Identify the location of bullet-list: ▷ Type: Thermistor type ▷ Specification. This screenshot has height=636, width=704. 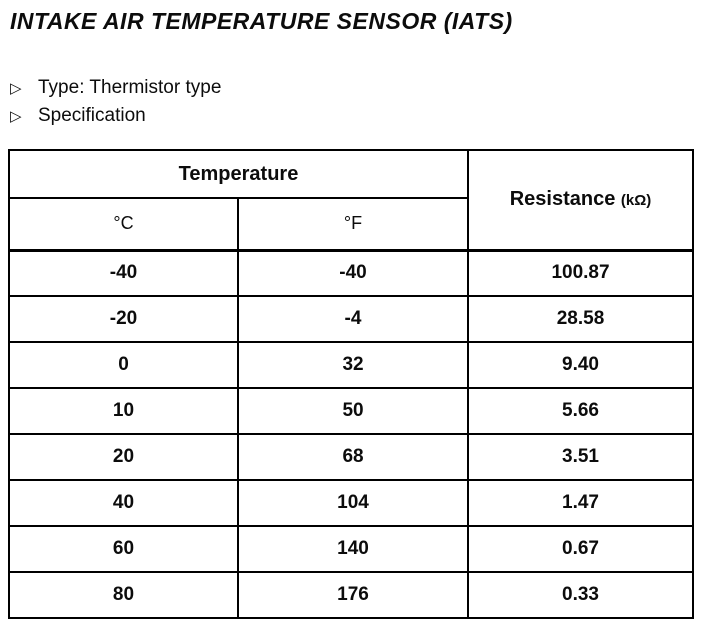
(352, 102).